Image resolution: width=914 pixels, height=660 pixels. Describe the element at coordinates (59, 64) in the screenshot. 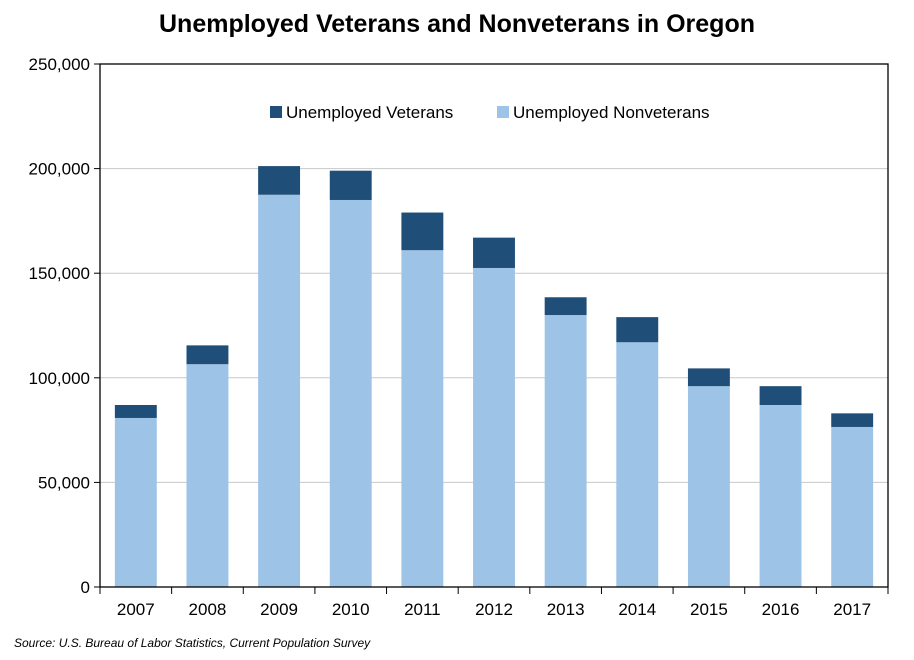

I see `y-tick-label: 250,000` at that location.